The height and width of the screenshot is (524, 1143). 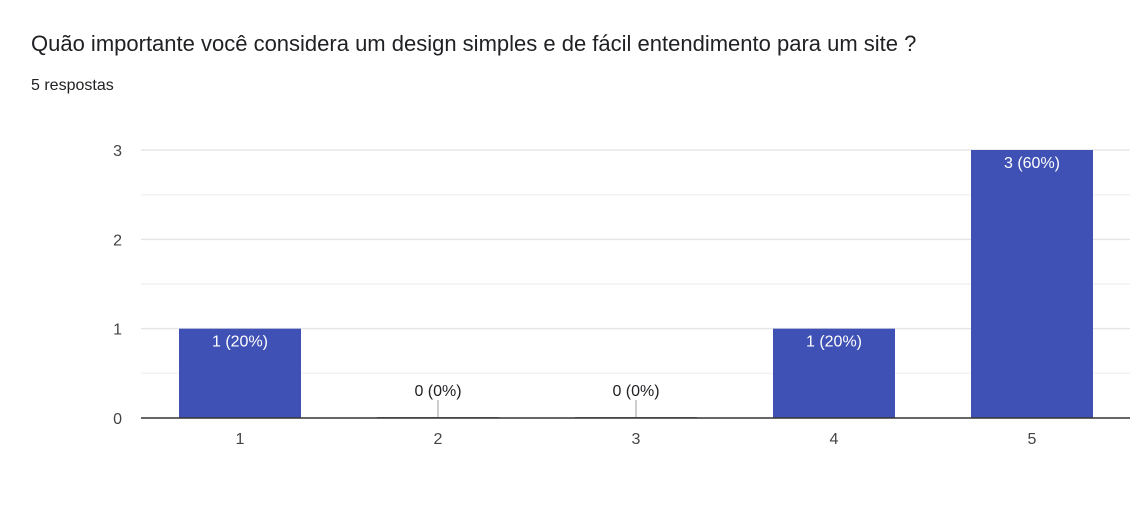 I want to click on x-tick-label: 1, so click(x=240, y=439).